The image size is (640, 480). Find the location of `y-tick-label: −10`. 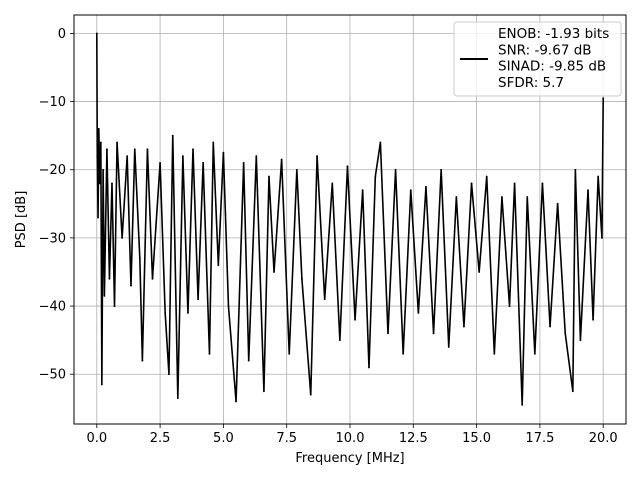

y-tick-label: −10 is located at coordinates (52, 102).